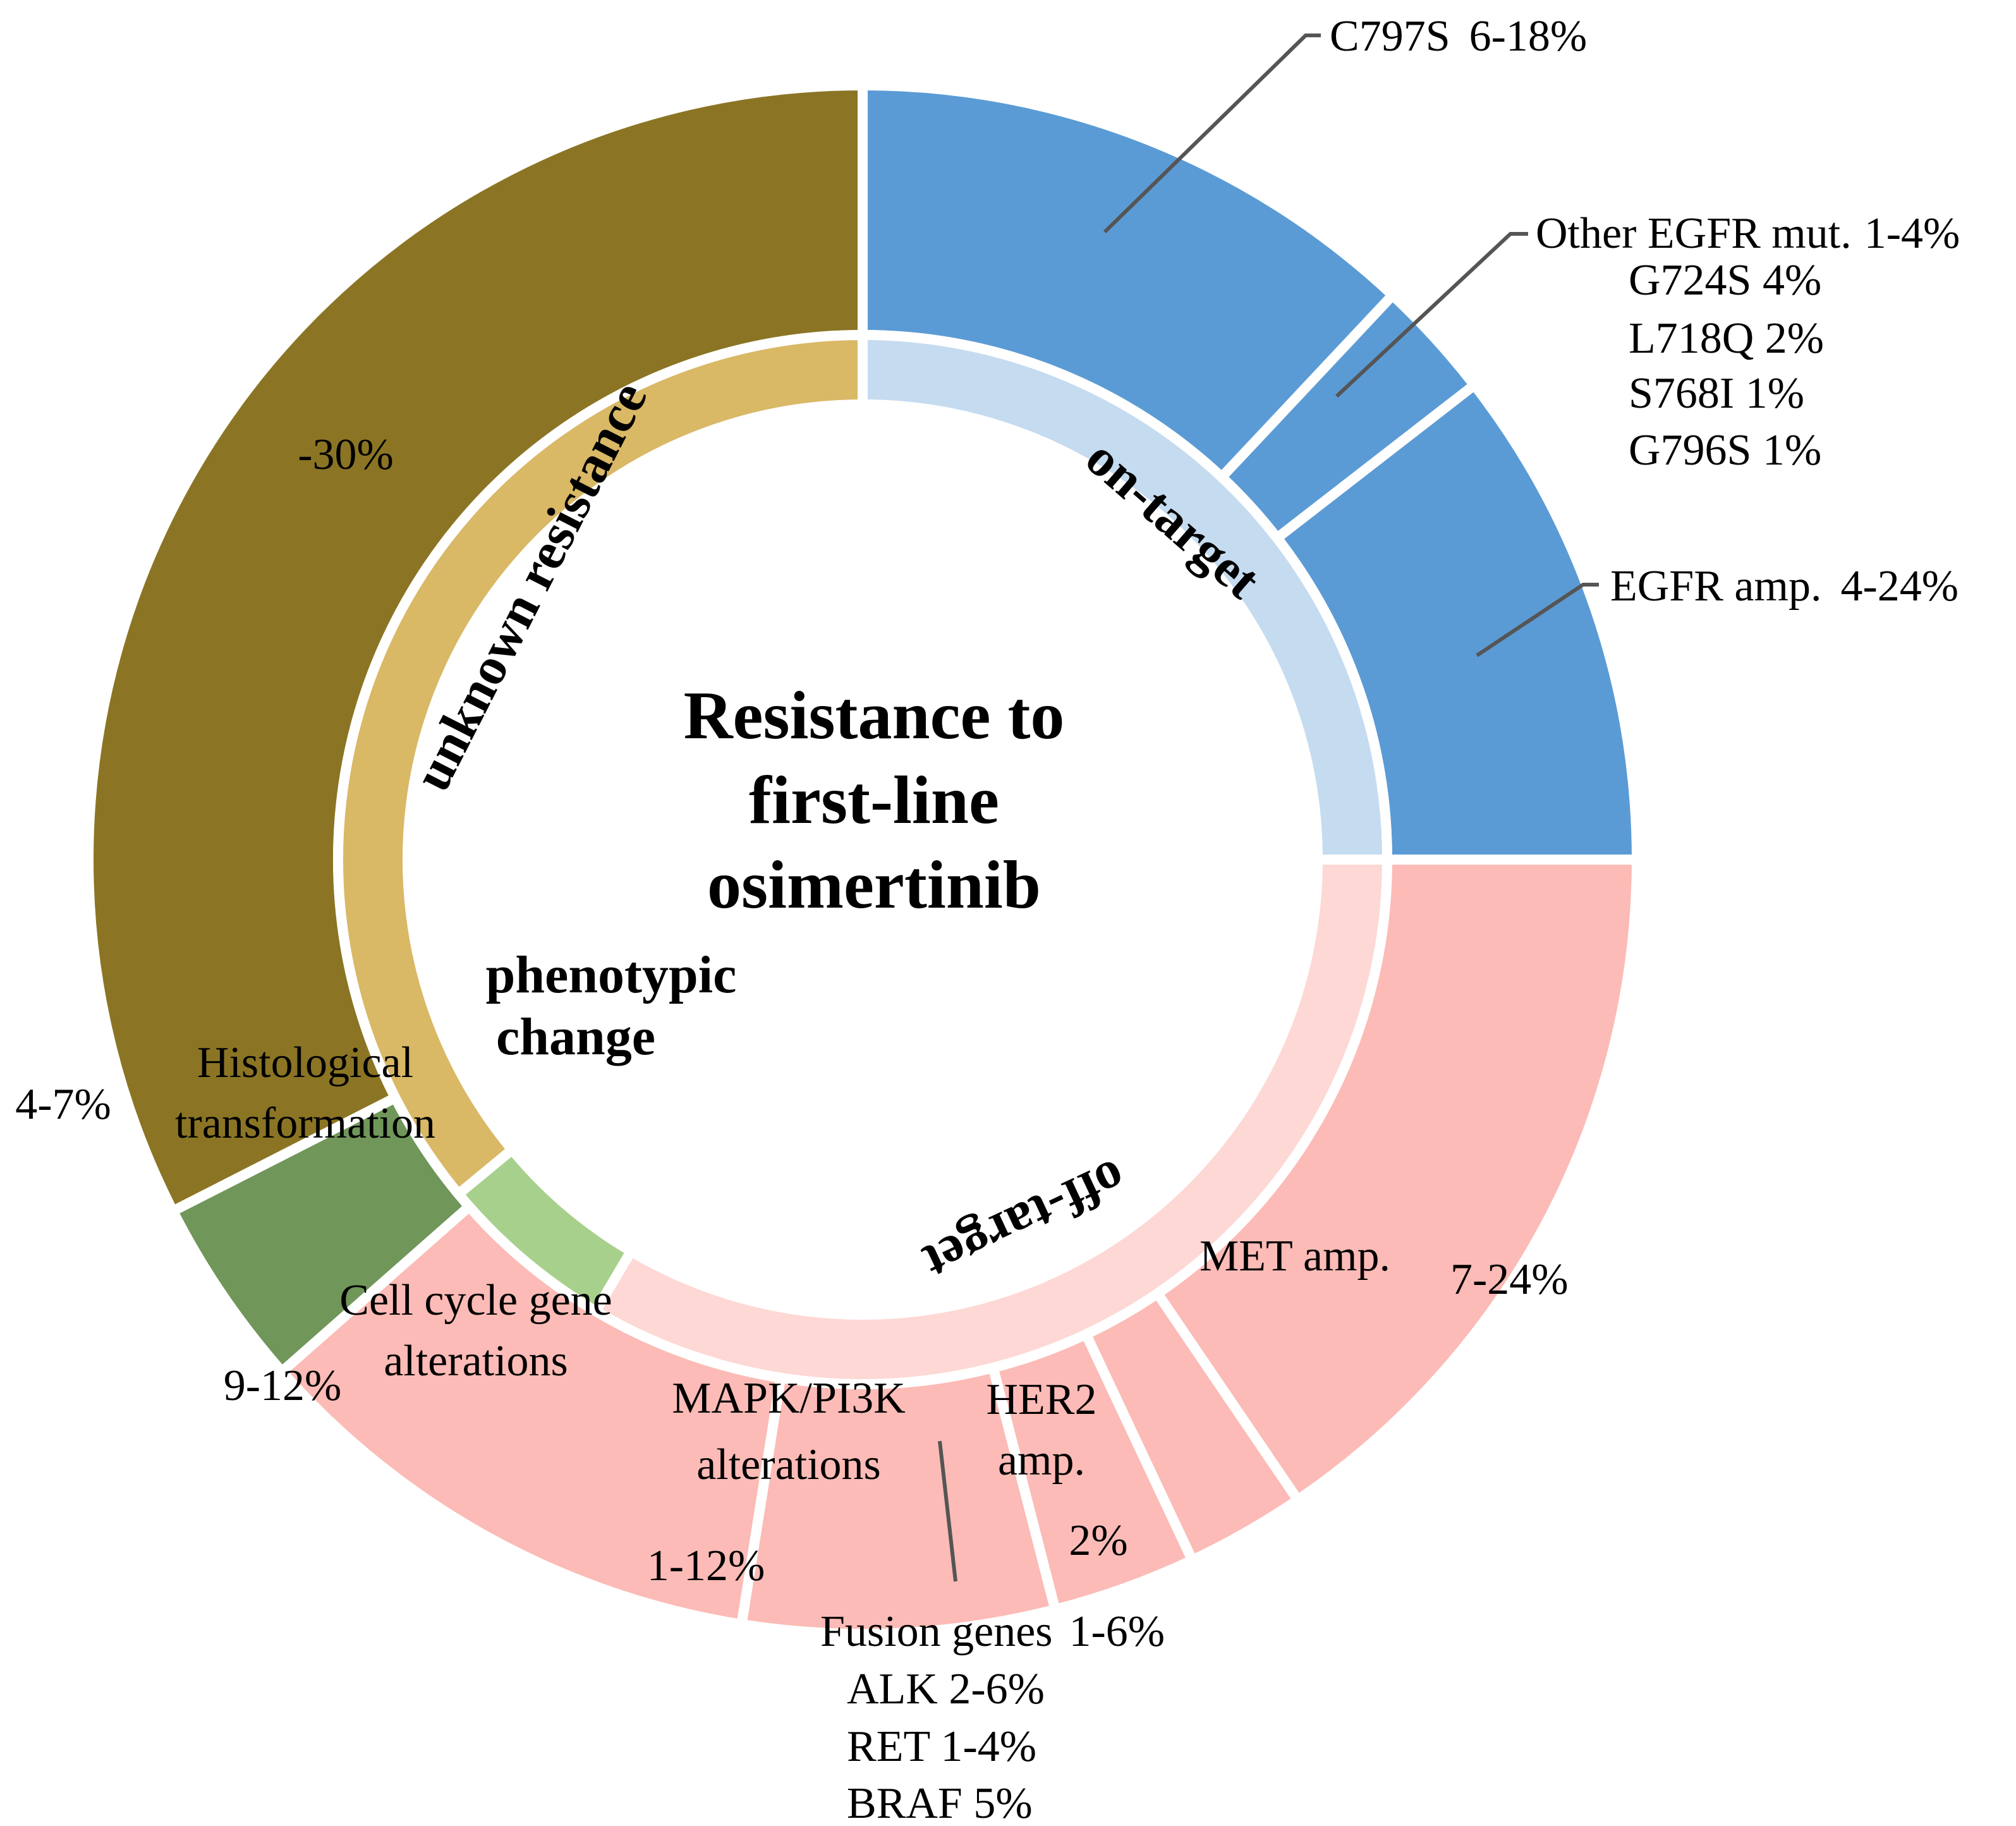  Describe the element at coordinates (575, 1037) in the screenshot. I see `inner-label-change: change` at that location.